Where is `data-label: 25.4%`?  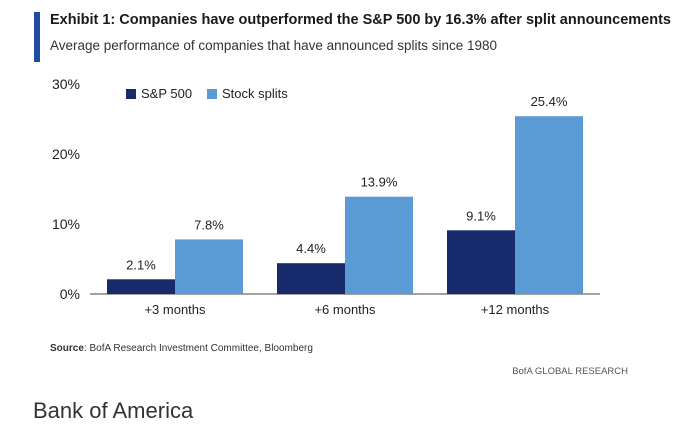 data-label: 25.4% is located at coordinates (549, 101).